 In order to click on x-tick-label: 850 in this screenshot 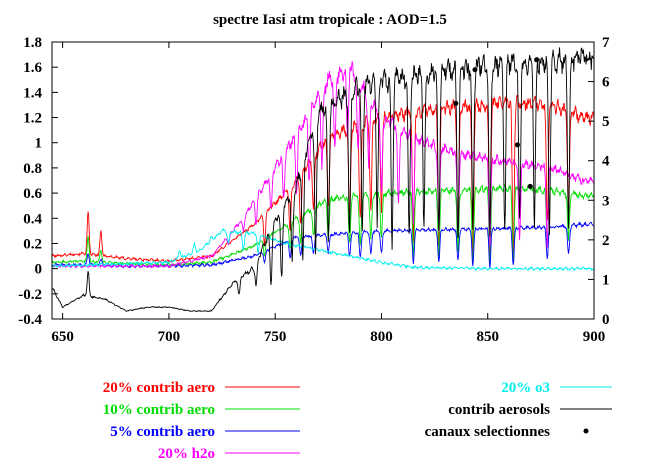, I will do `click(487, 337)`.